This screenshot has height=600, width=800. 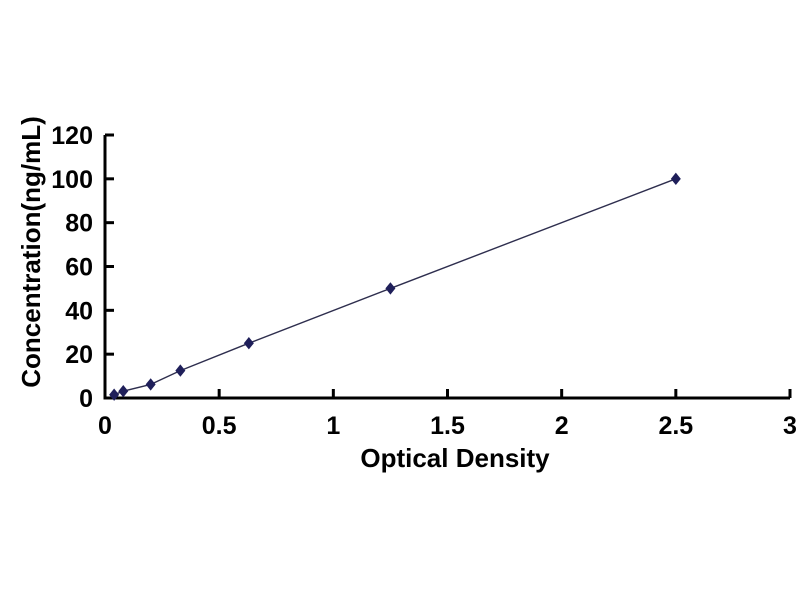 What do you see at coordinates (447, 426) in the screenshot?
I see `x-tick-label: 1.5` at bounding box center [447, 426].